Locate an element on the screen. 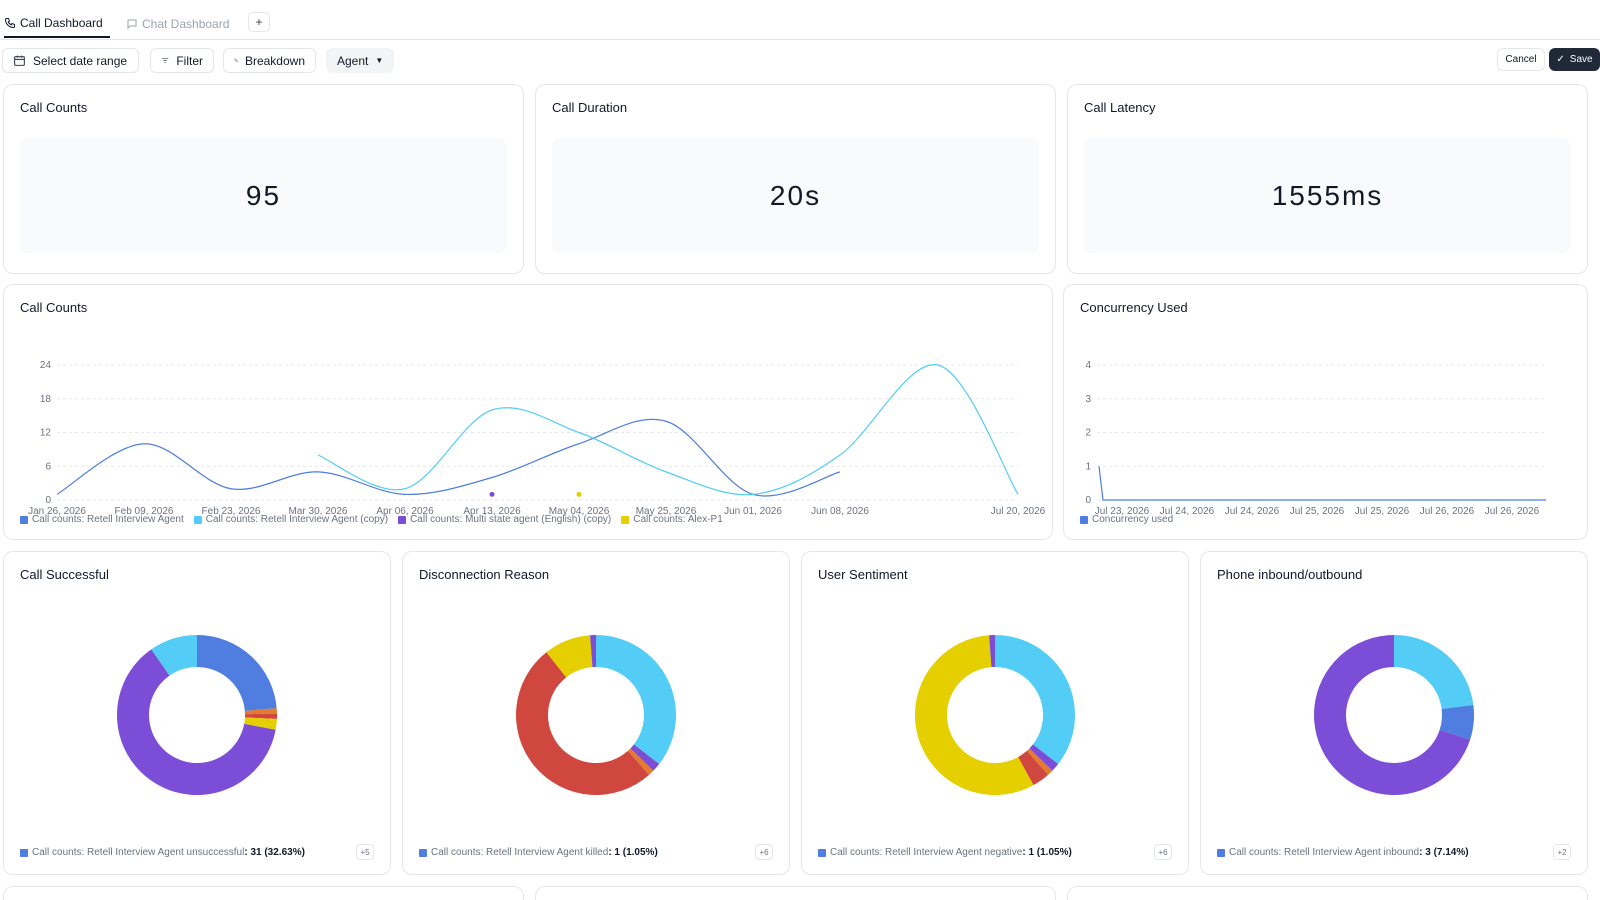 The height and width of the screenshot is (900, 1600). card-title: Call Successful is located at coordinates (64, 574).